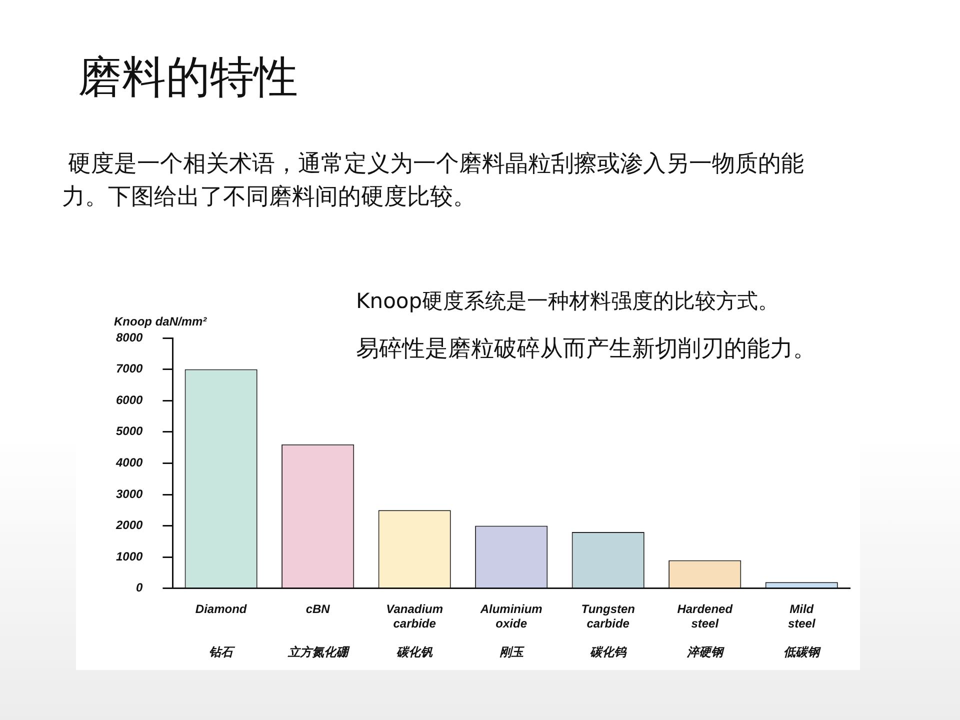 The height and width of the screenshot is (720, 960). Describe the element at coordinates (130, 369) in the screenshot. I see `y-tick-label: 7000` at that location.